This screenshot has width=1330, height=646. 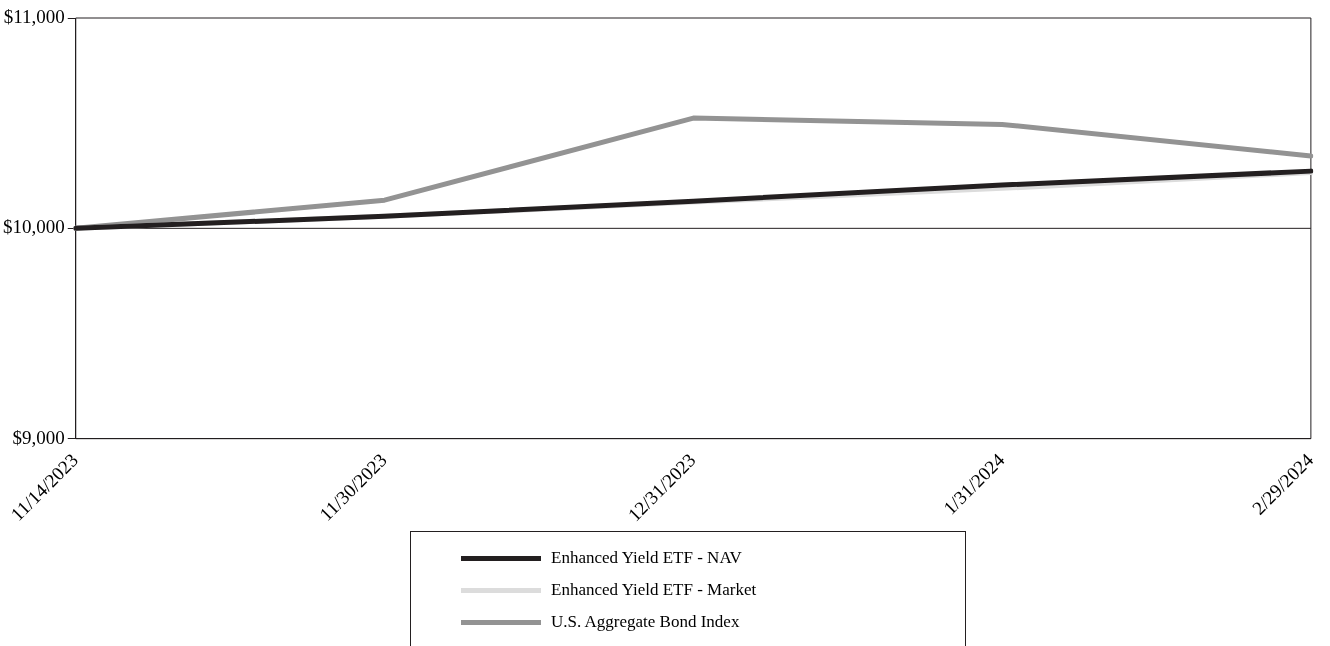 What do you see at coordinates (34, 227) in the screenshot?
I see `y-tick-label: $10,000` at bounding box center [34, 227].